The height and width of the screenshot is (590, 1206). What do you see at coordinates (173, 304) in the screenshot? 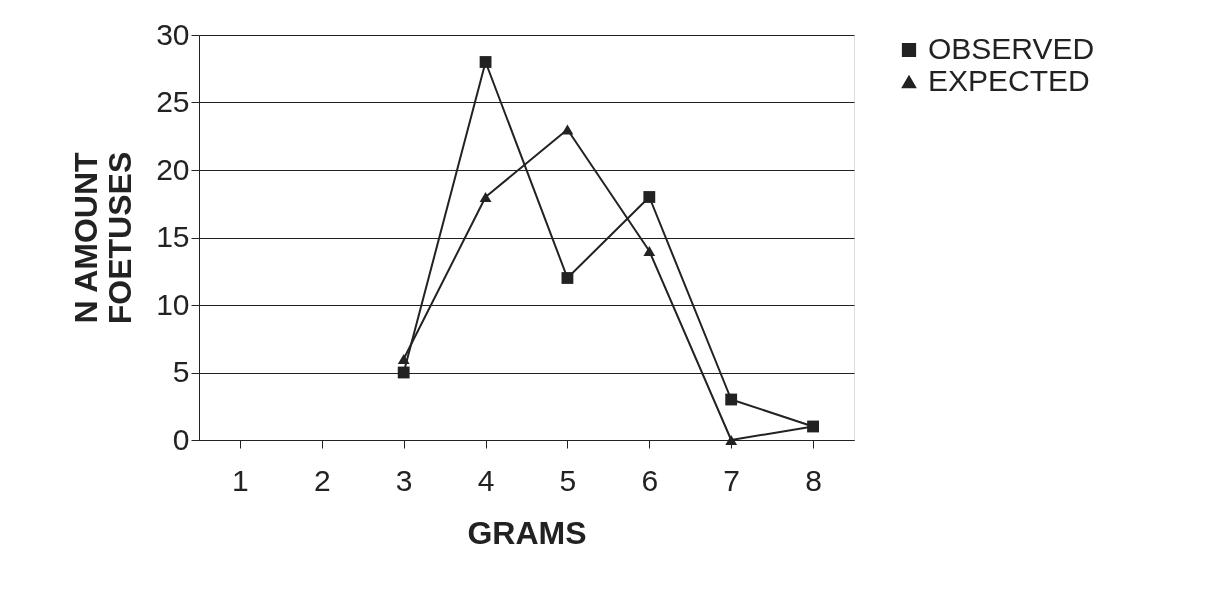
I see `y-tick-label: 10` at bounding box center [173, 304].